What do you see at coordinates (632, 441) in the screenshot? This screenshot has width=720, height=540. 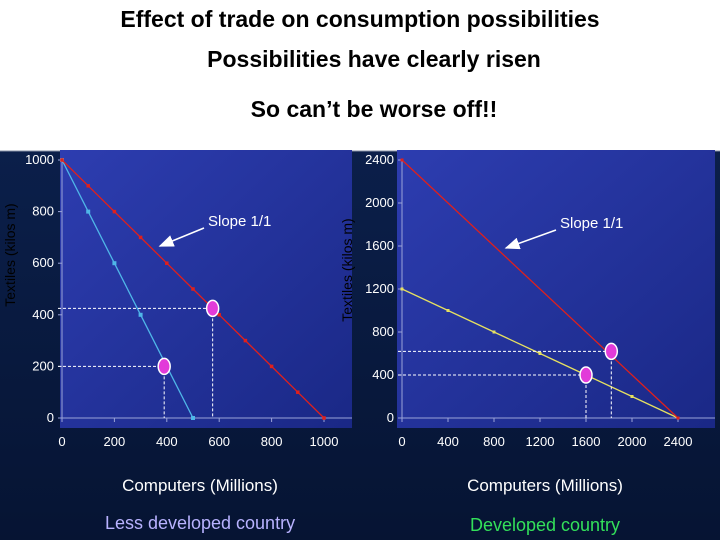 I see `right-x-tick-label: 2000` at bounding box center [632, 441].